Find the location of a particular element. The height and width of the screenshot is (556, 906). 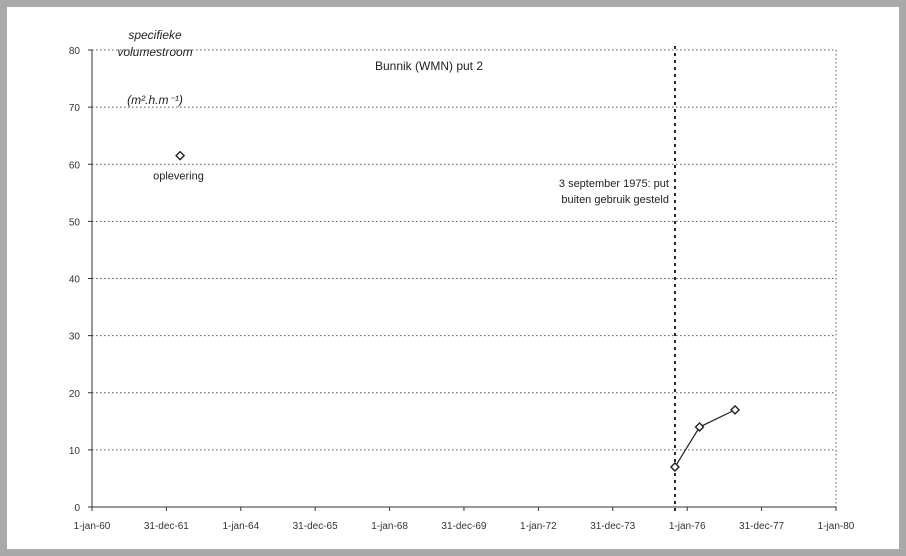

y-axis-label-line-1: specifieke is located at coordinates (155, 35).